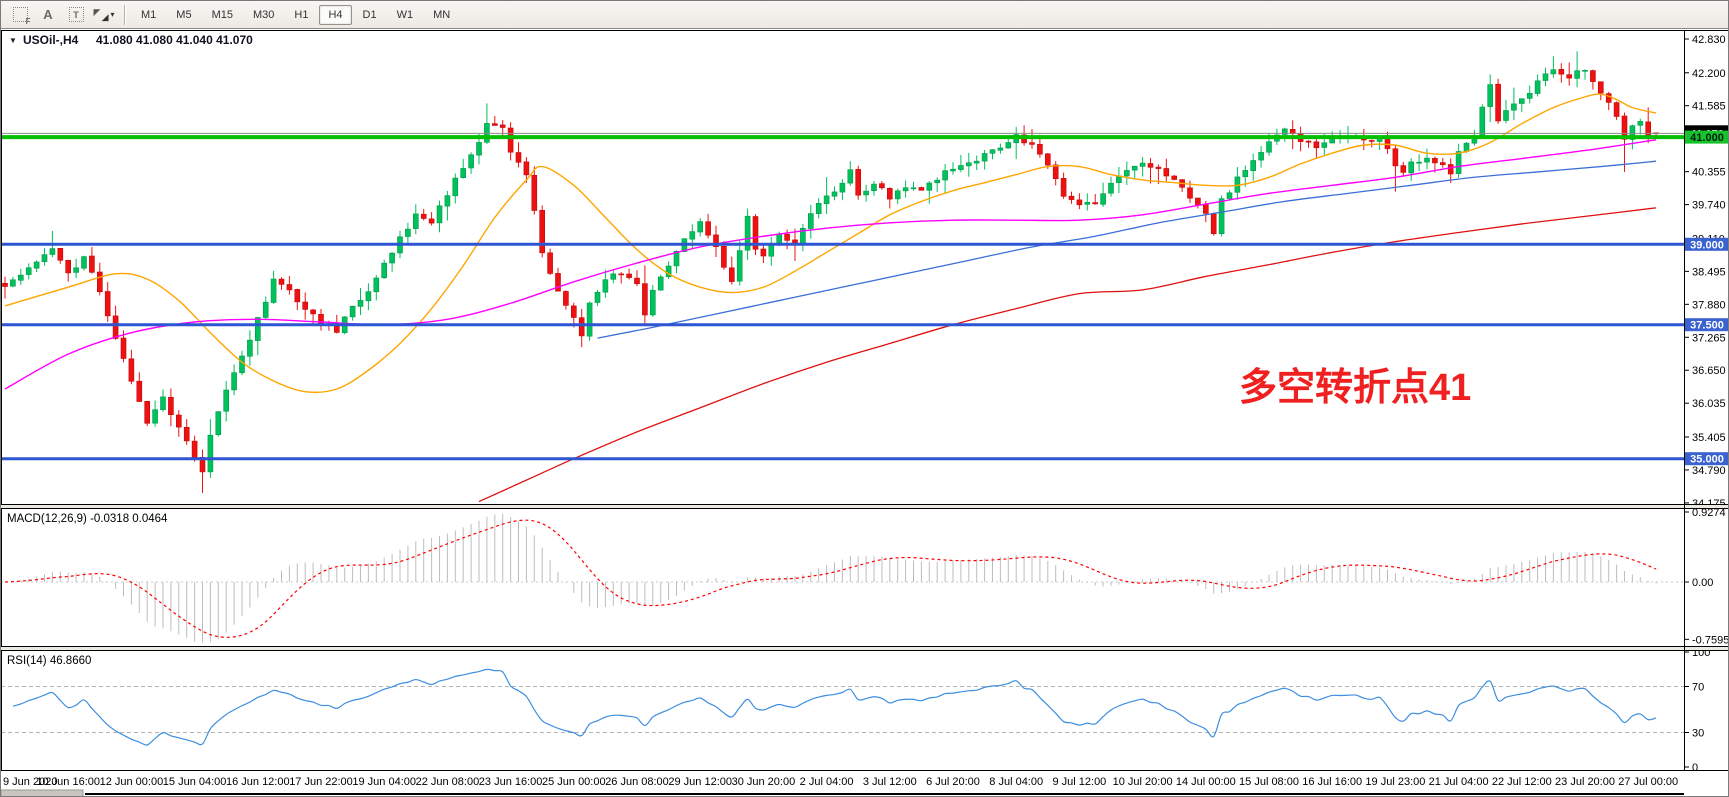 This screenshot has height=797, width=1729. Describe the element at coordinates (1709, 40) in the screenshot. I see `price-axis-label: 42.830` at that location.